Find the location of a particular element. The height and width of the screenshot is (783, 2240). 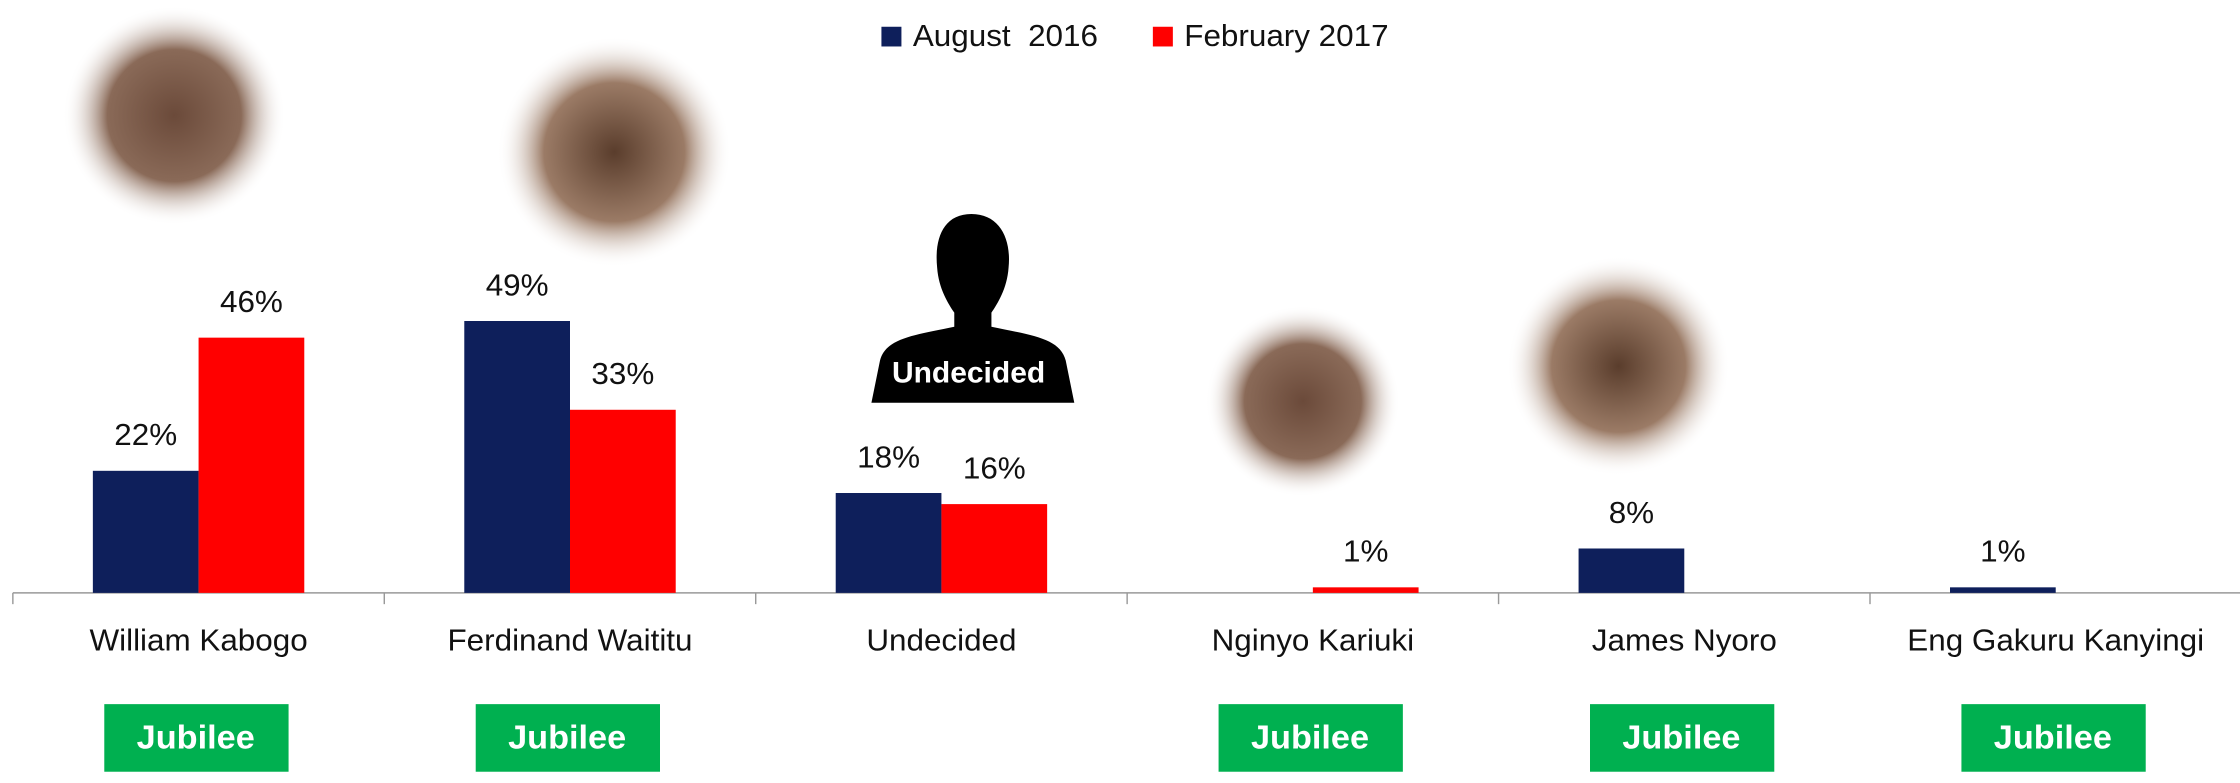

legend-label: August 2016 is located at coordinates (1005, 35).